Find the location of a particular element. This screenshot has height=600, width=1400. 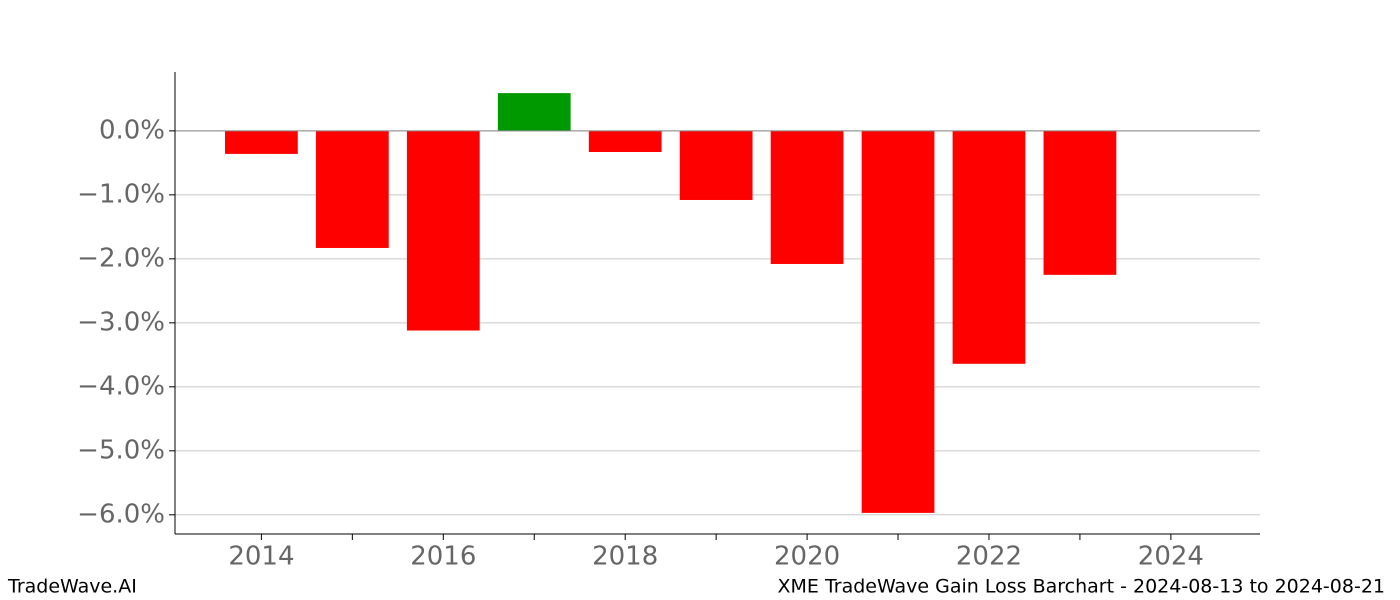

x-tick-label: 2018 is located at coordinates (625, 557).